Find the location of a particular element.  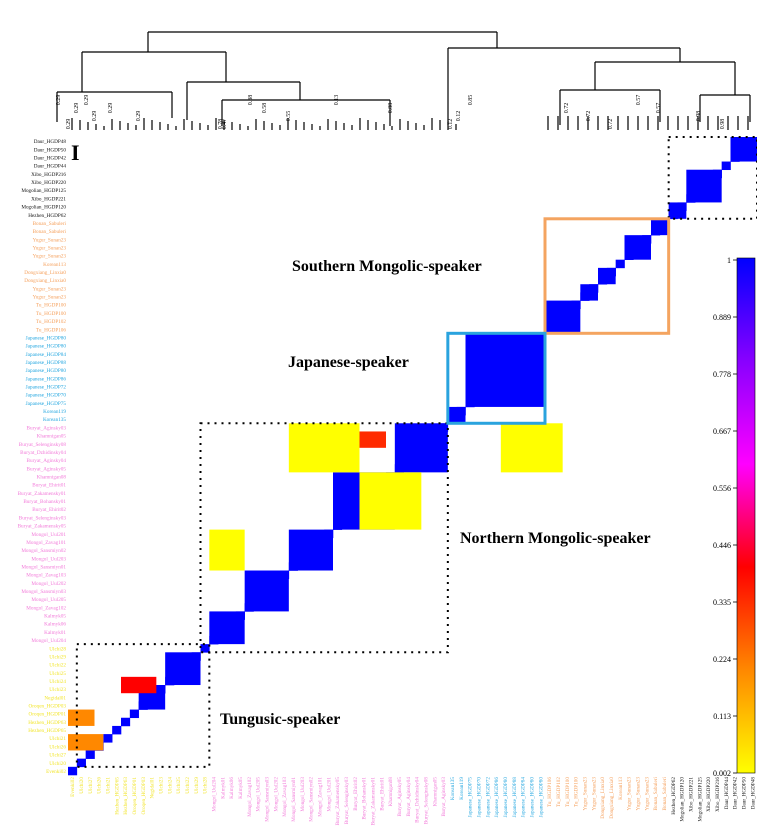

row-label: Daur_HGDP48 is located at coordinates (50, 142).